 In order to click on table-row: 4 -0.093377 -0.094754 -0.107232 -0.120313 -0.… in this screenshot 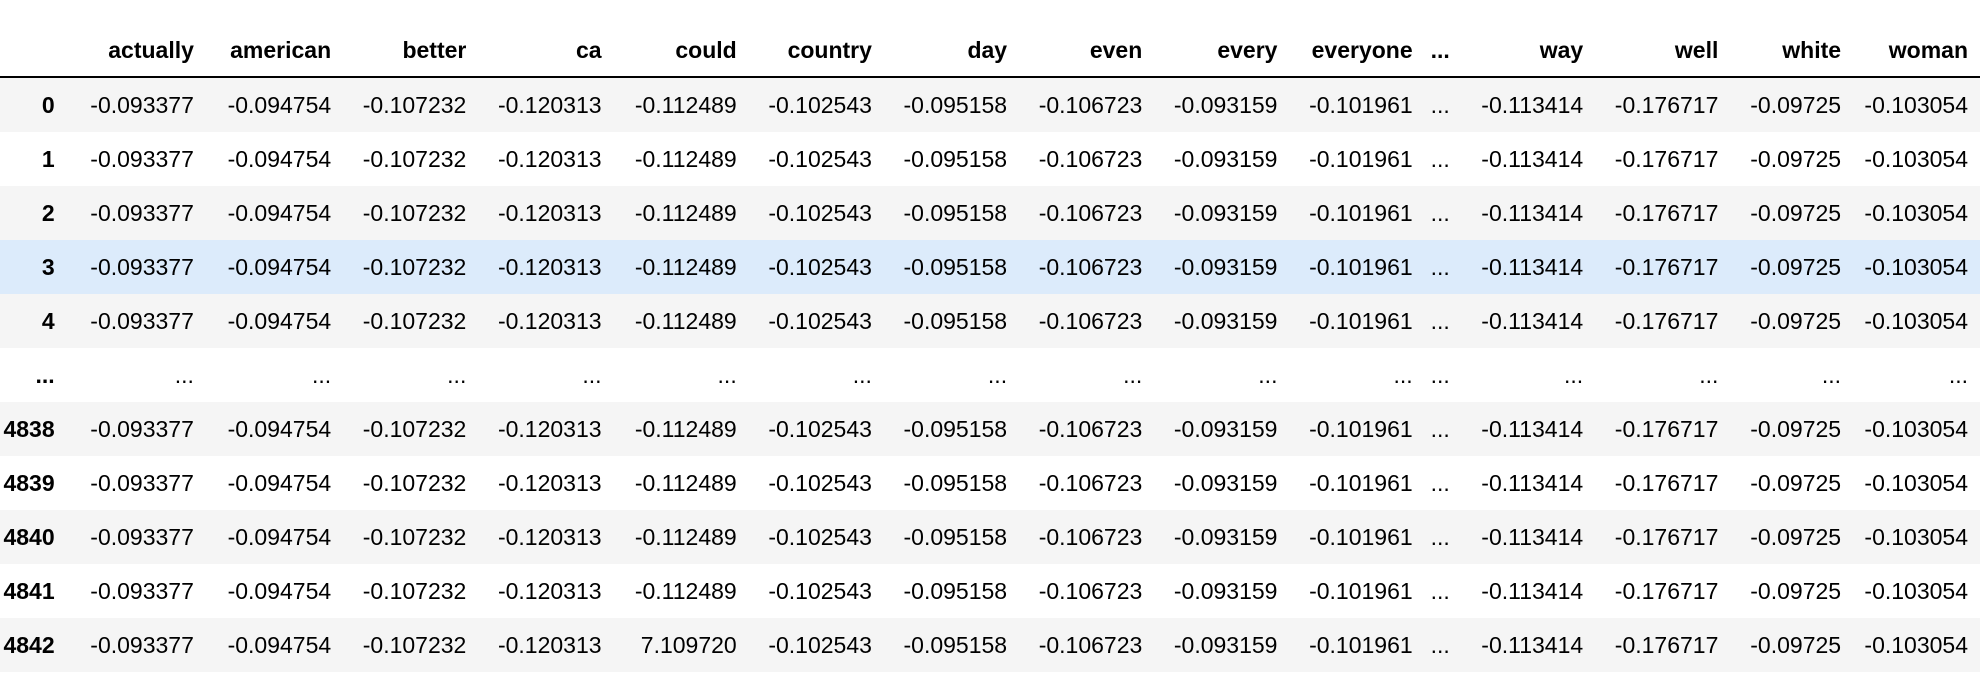, I will do `click(990, 321)`.